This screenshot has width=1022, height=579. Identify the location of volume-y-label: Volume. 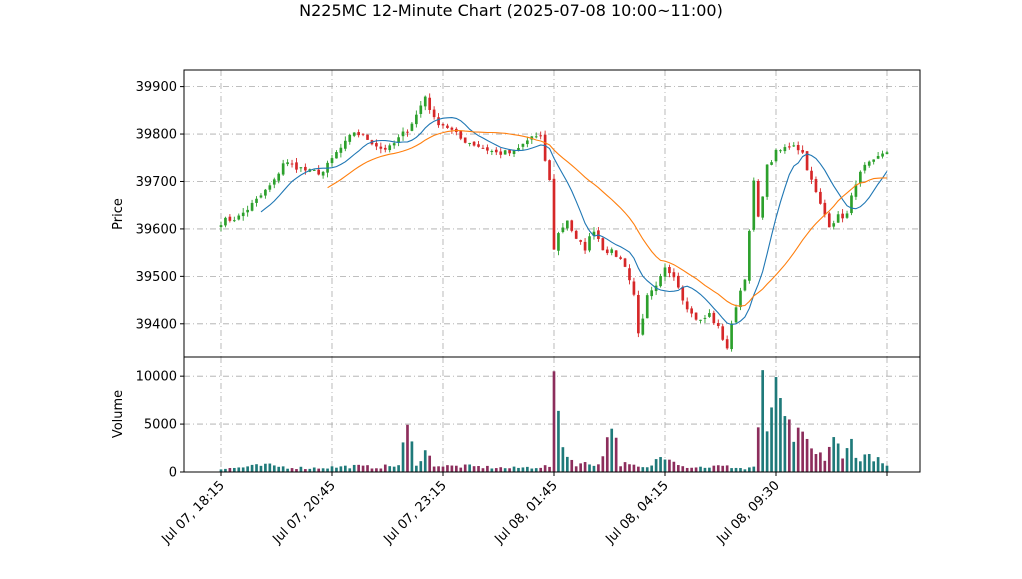
(118, 414).